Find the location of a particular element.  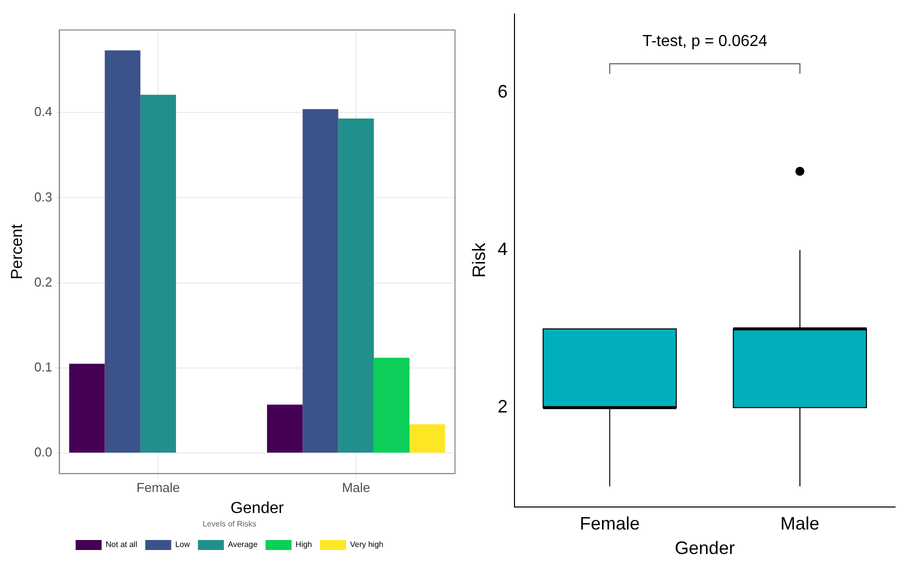

legend-title: Levels of Risks is located at coordinates (229, 524).